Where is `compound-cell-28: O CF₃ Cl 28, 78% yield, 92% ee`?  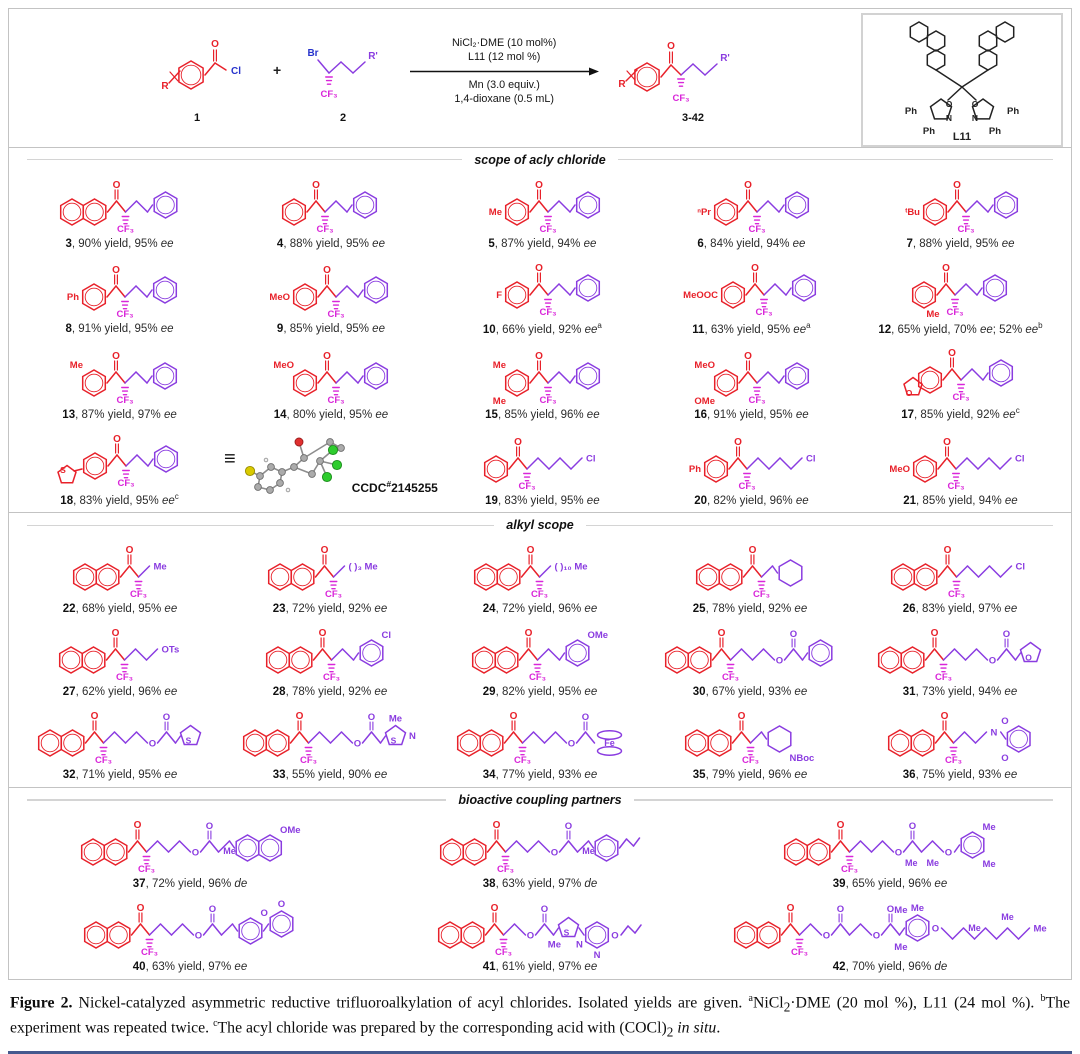
compound-cell-28: O CF₃ Cl 28, 78% yield, 92% ee is located at coordinates (330, 658).